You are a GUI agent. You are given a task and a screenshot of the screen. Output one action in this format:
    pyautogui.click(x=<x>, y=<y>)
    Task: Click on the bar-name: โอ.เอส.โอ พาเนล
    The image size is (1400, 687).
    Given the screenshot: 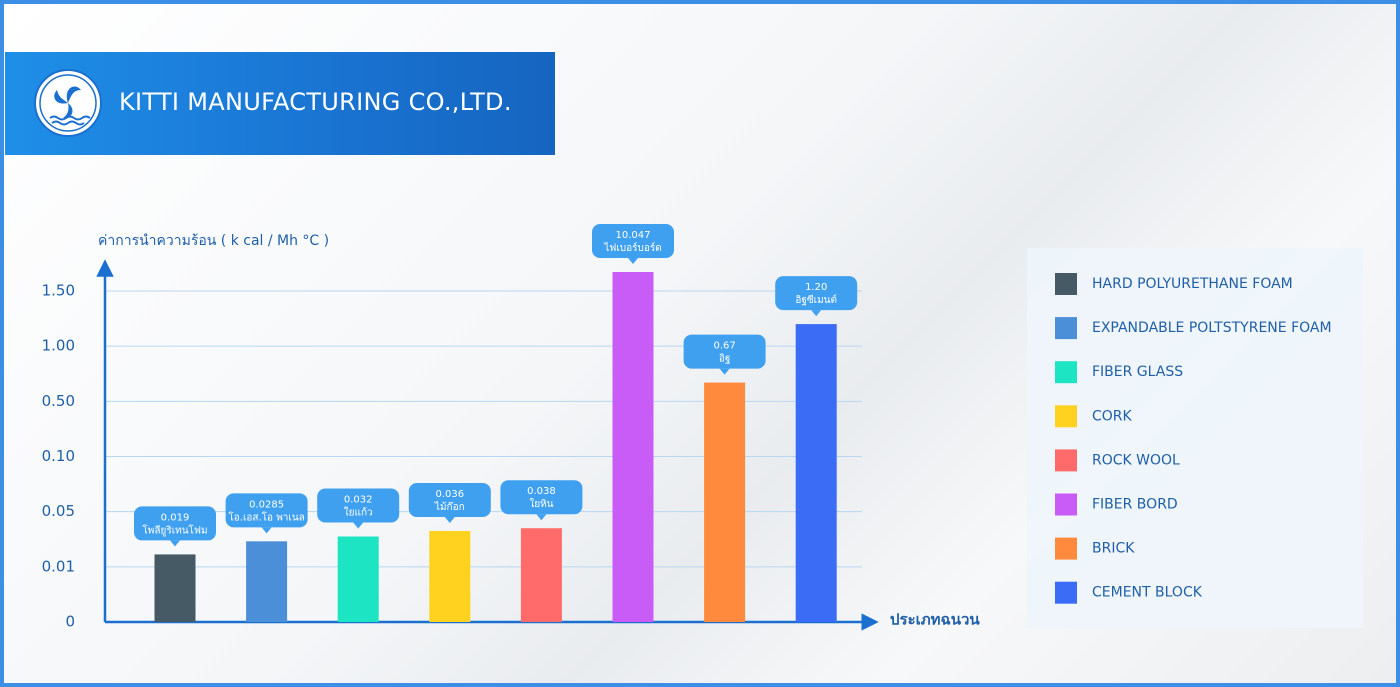 What is the action you would take?
    pyautogui.click(x=266, y=516)
    